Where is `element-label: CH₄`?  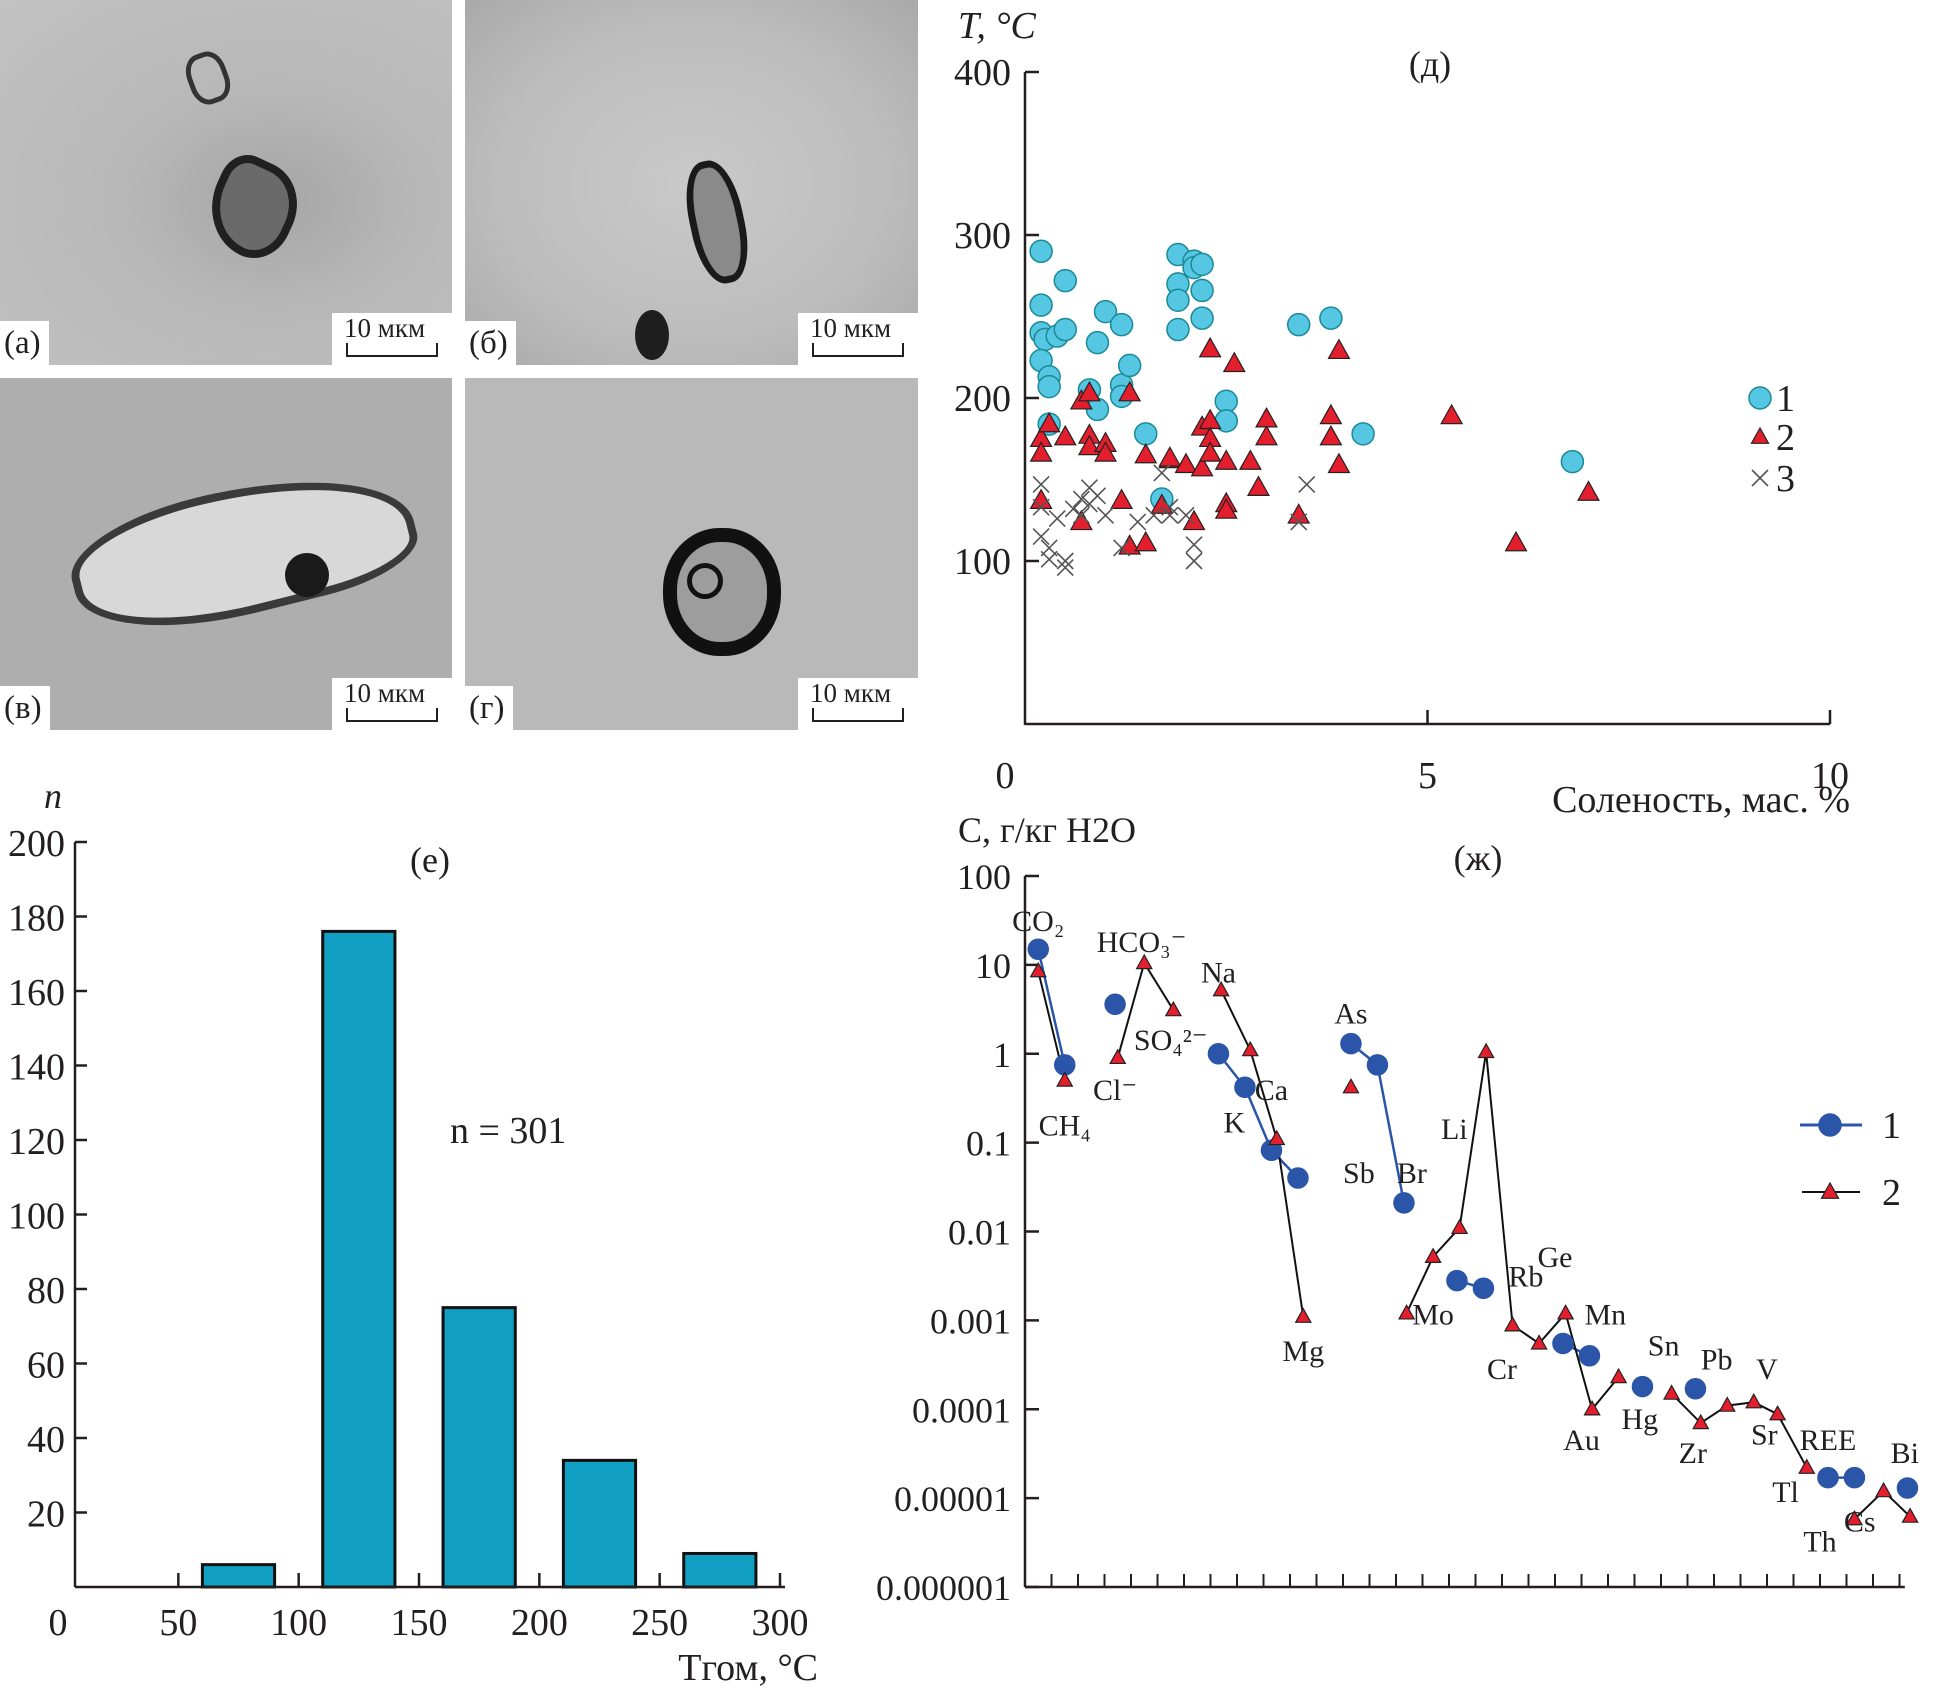 element-label: CH₄ is located at coordinates (1065, 1126).